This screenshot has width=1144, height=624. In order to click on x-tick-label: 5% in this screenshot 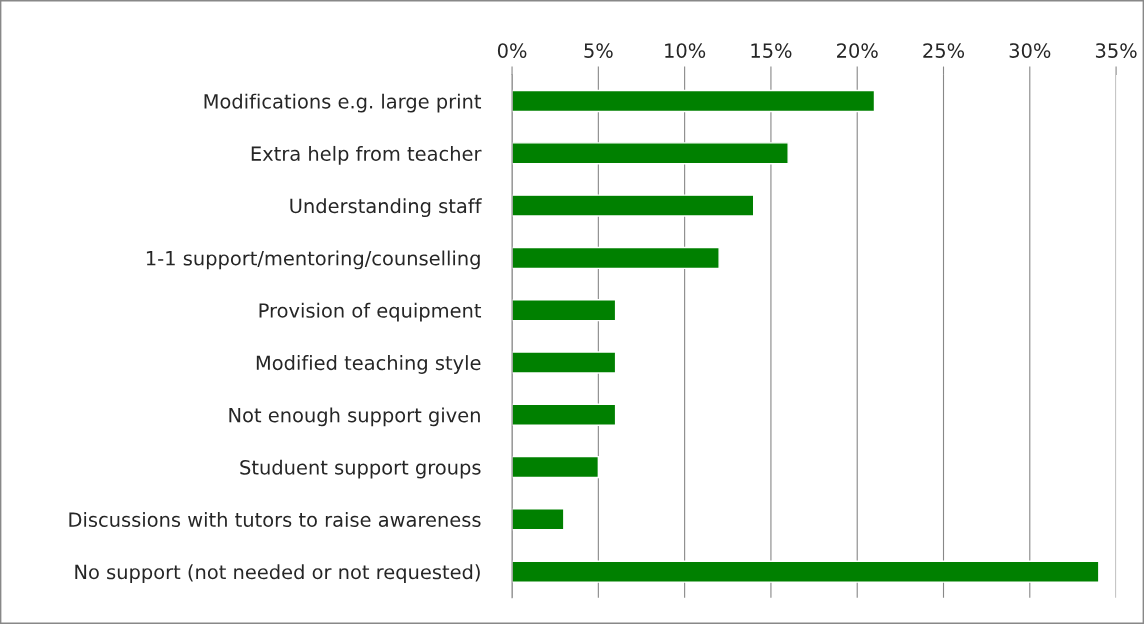, I will do `click(598, 50)`.